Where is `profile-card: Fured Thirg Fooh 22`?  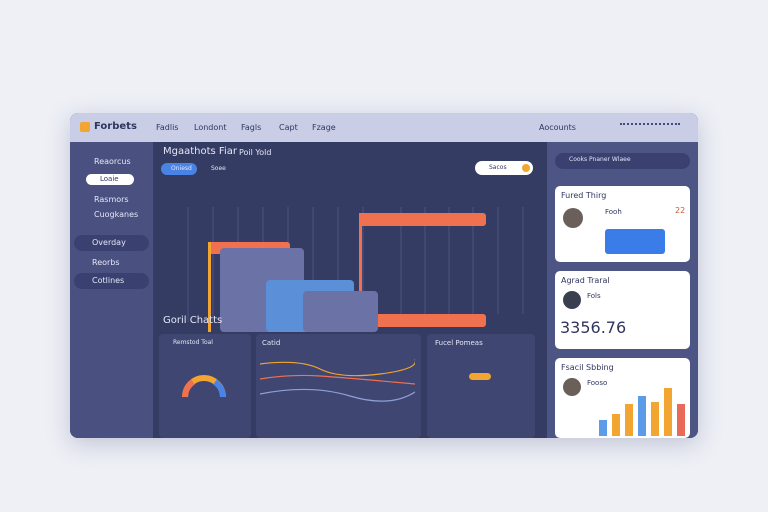 profile-card: Fured Thirg Fooh 22 is located at coordinates (622, 224).